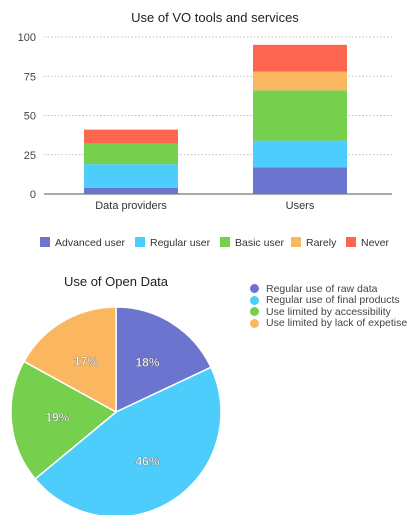 The image size is (416, 515). I want to click on y-tick-label: 25, so click(30, 156).